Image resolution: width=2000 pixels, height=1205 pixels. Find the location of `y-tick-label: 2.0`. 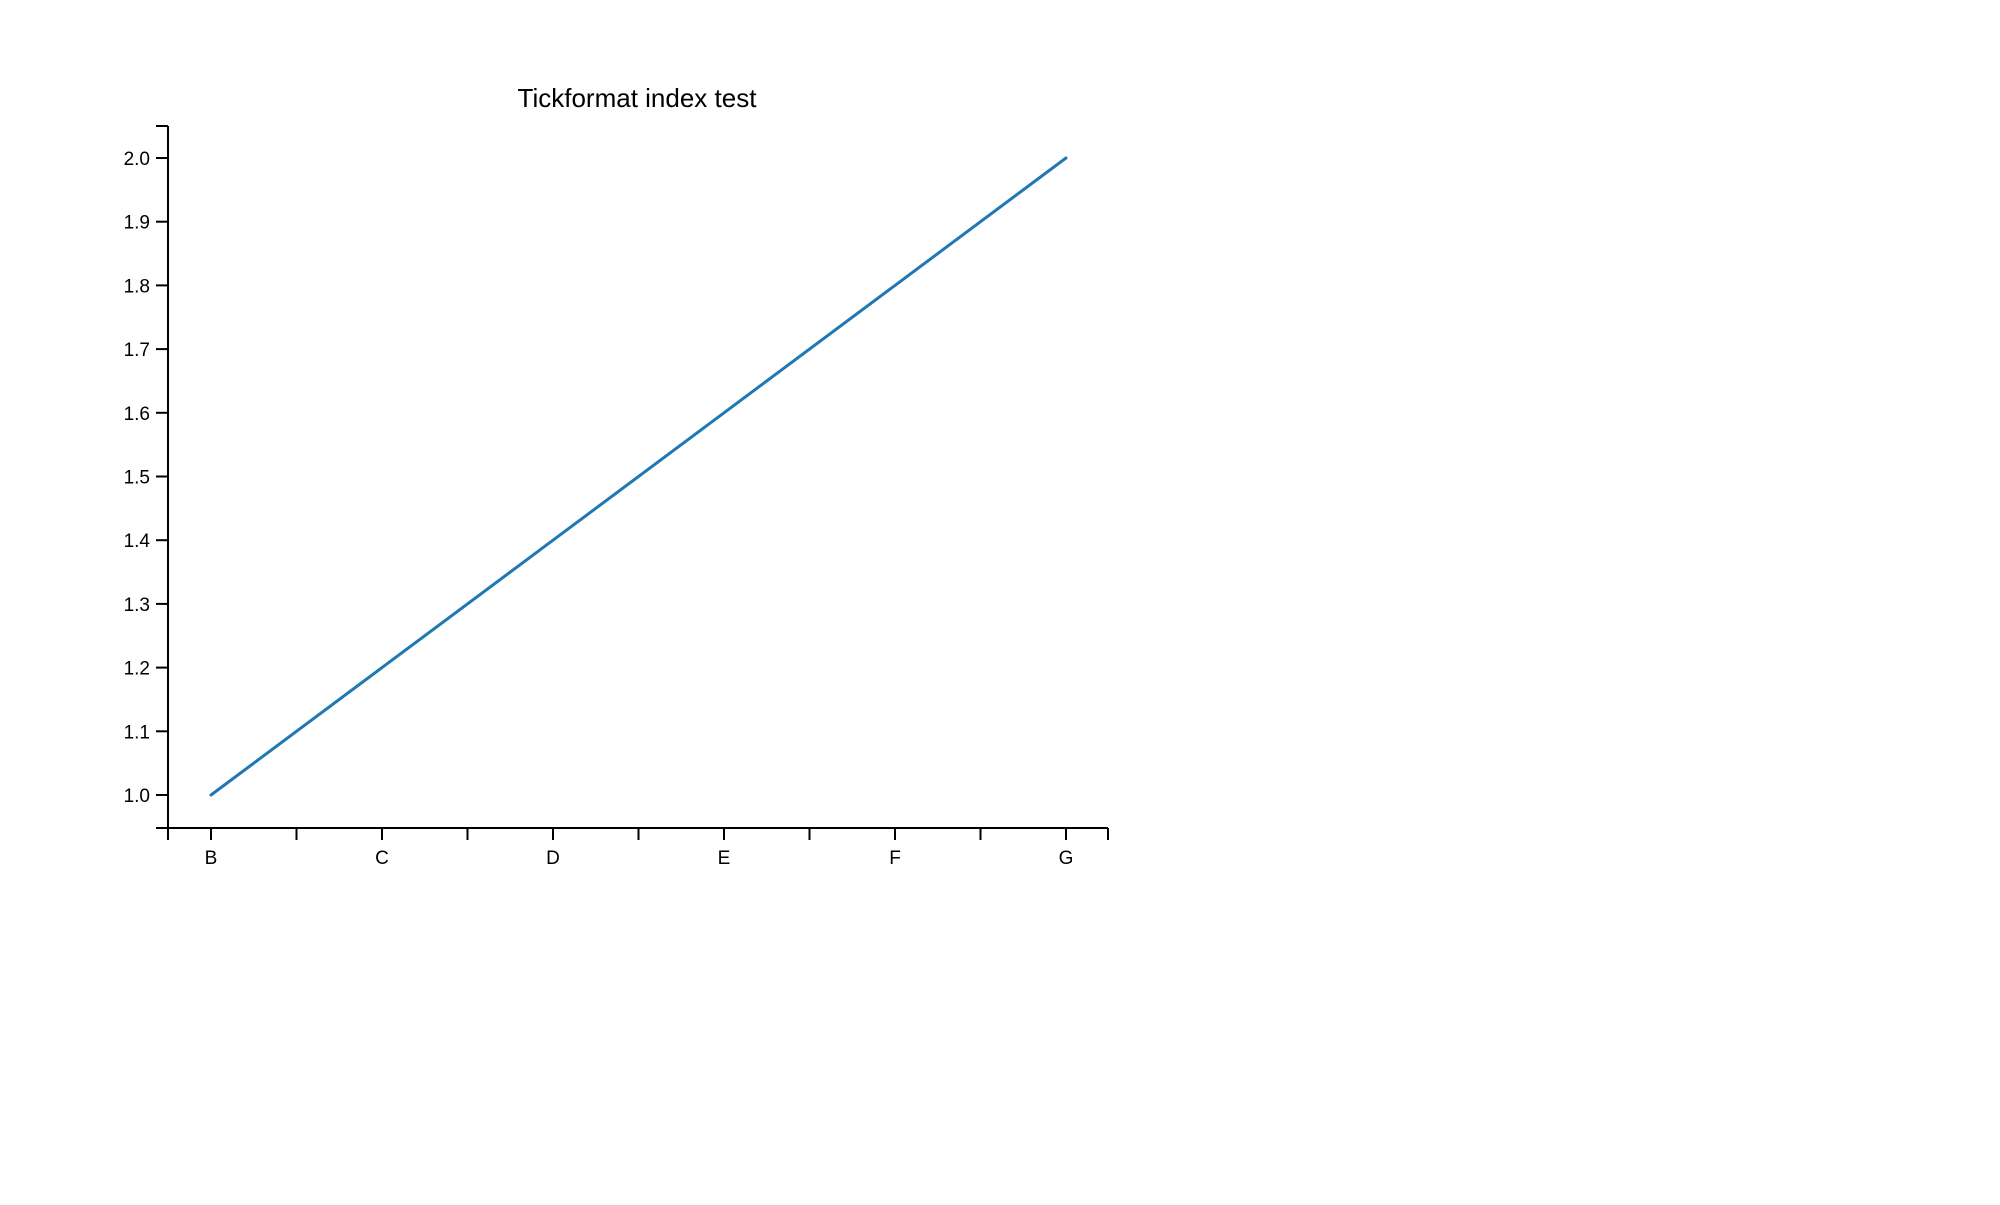

y-tick-label: 2.0 is located at coordinates (137, 159).